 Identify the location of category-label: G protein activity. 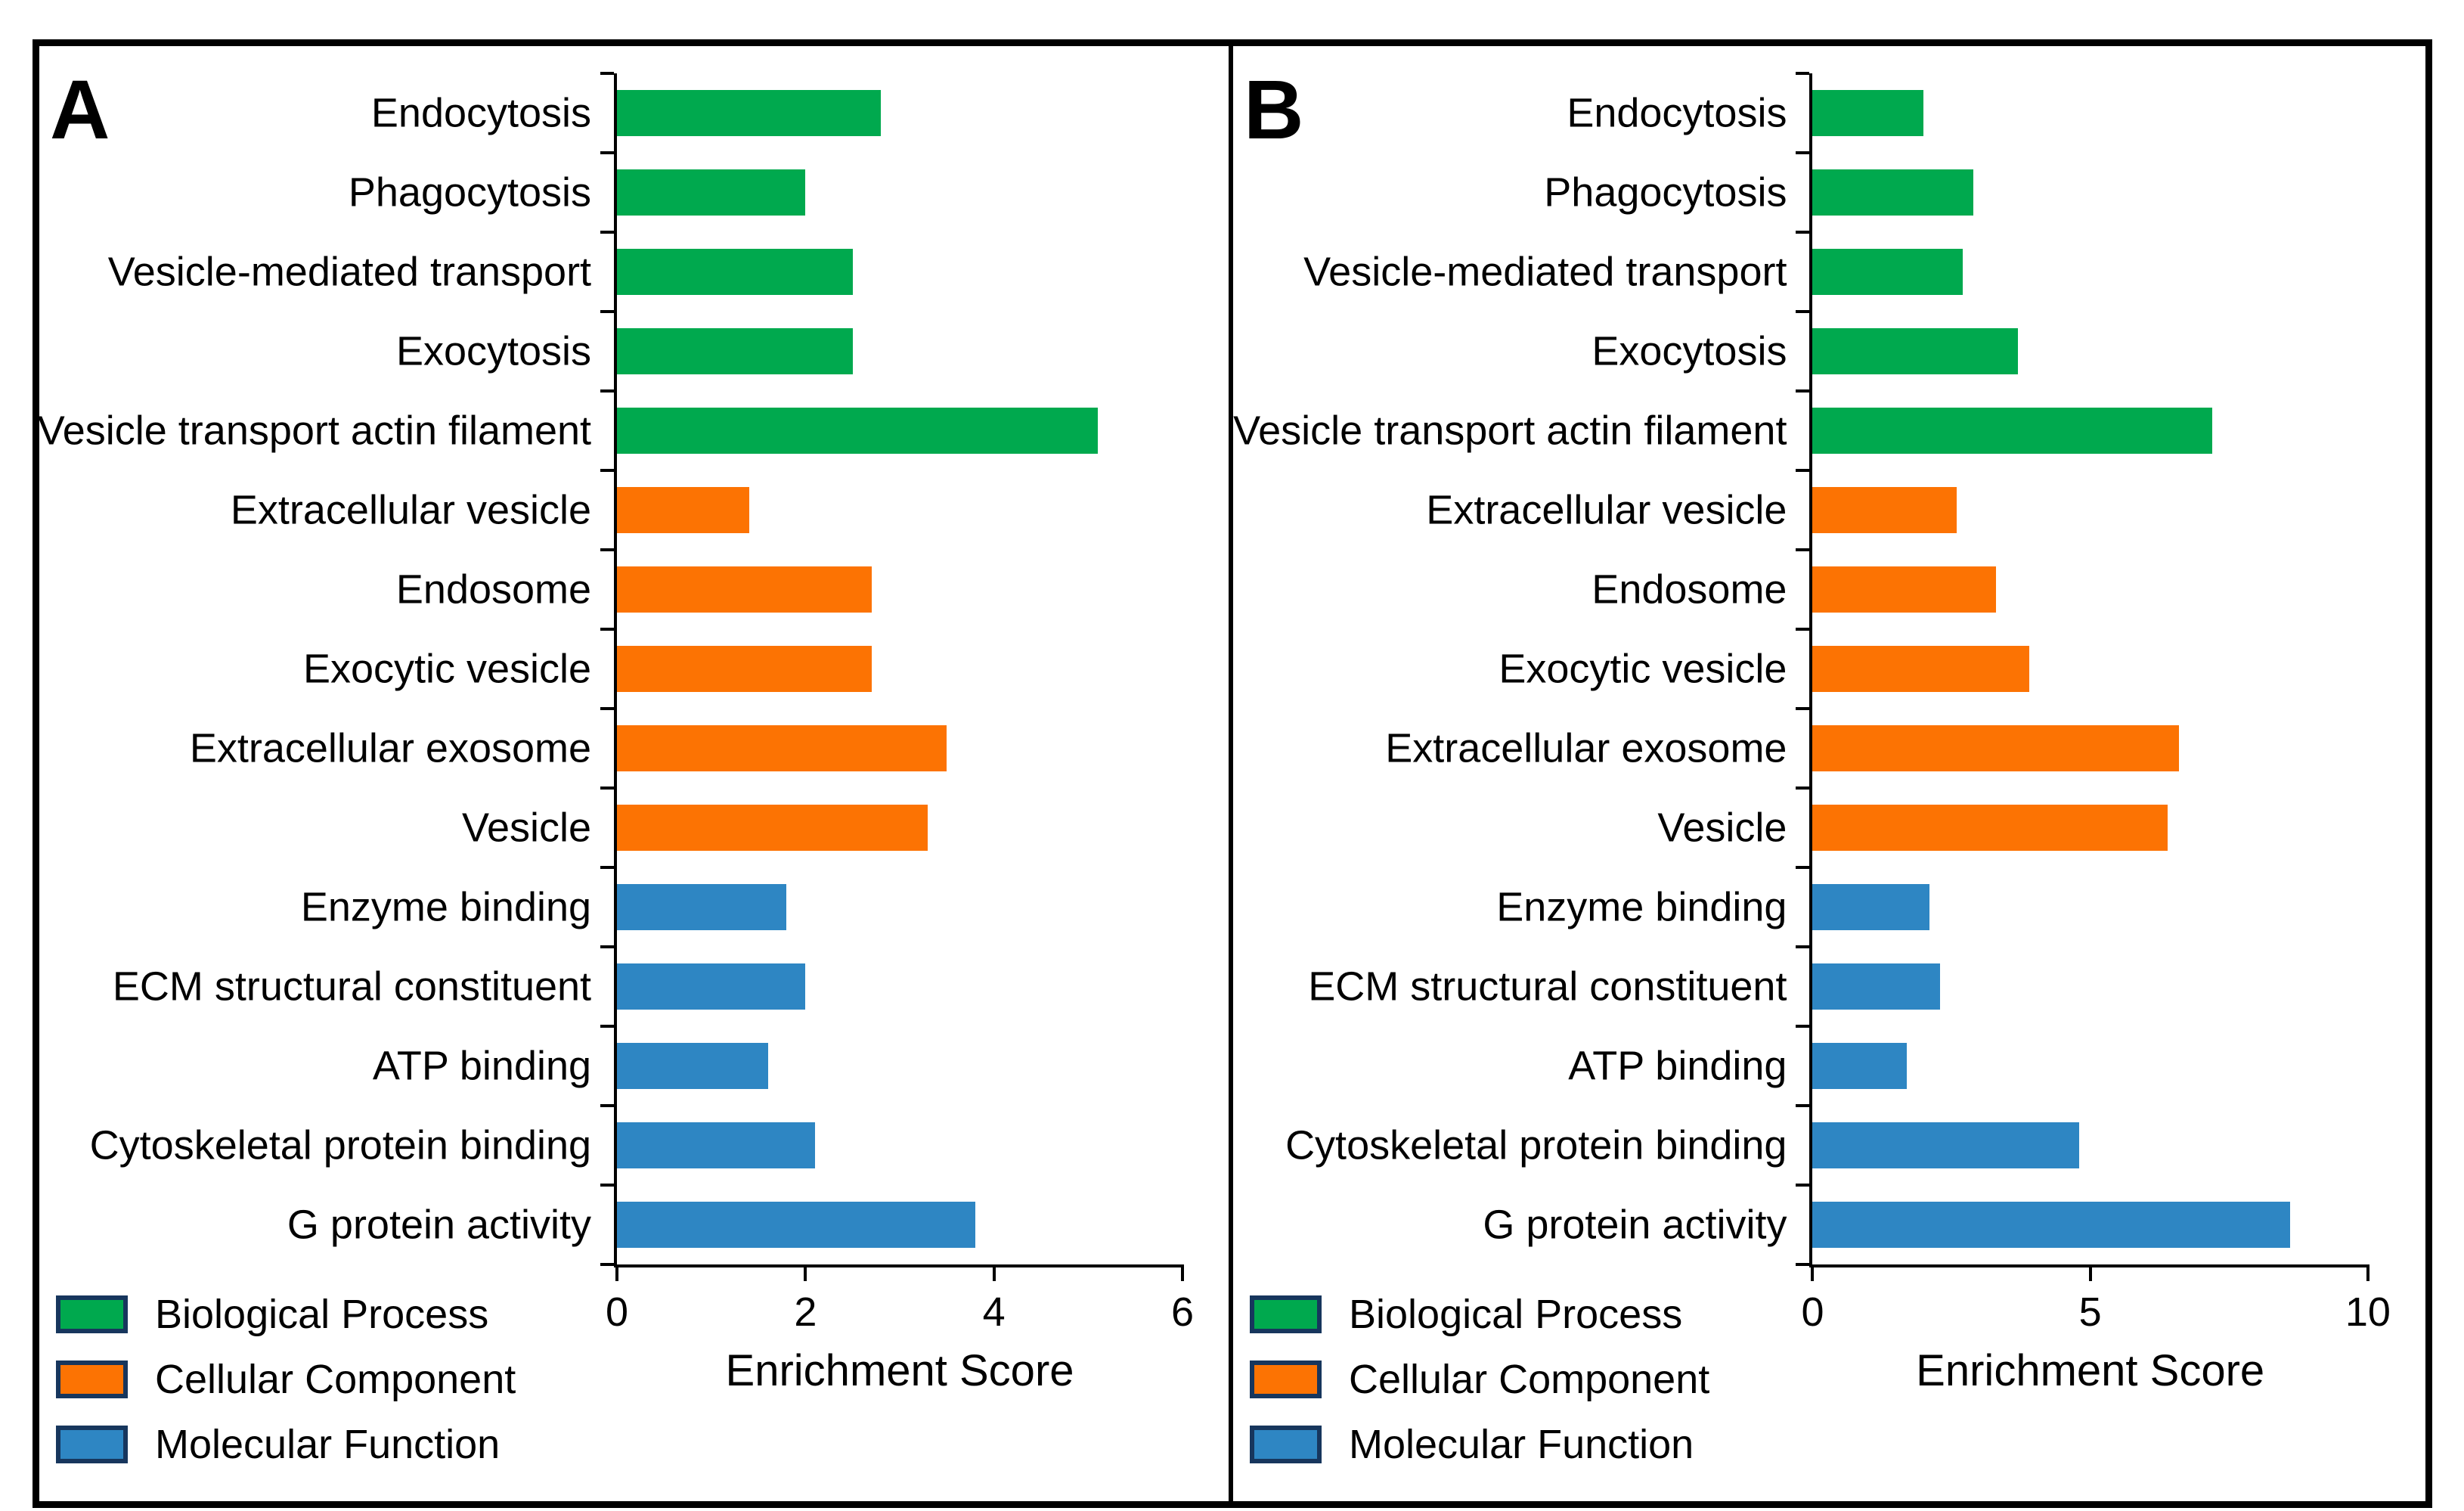
(439, 1224).